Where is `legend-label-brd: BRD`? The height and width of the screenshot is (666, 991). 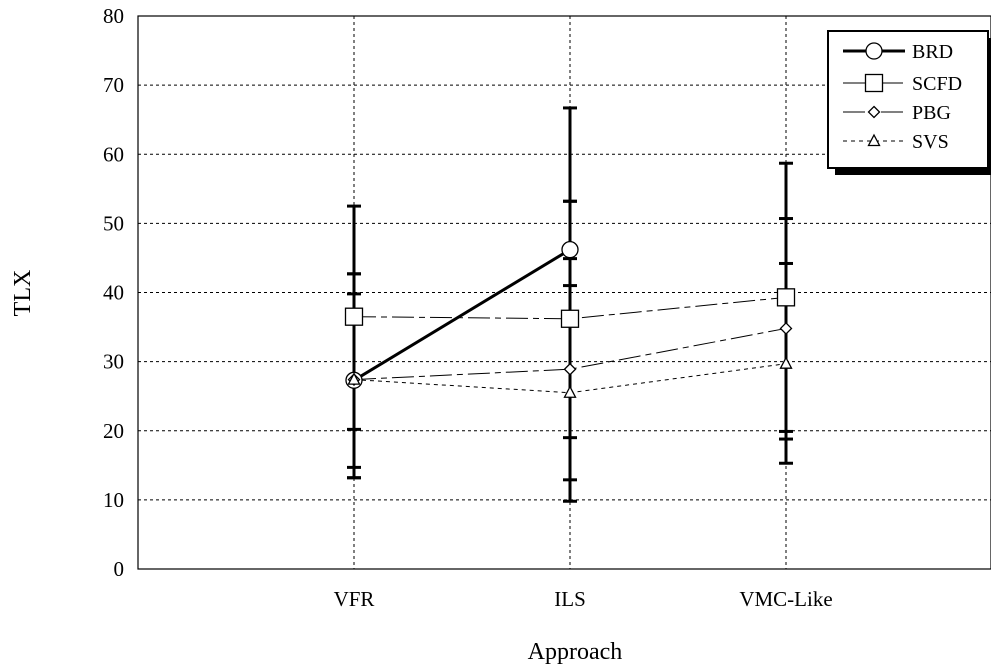 legend-label-brd: BRD is located at coordinates (932, 52).